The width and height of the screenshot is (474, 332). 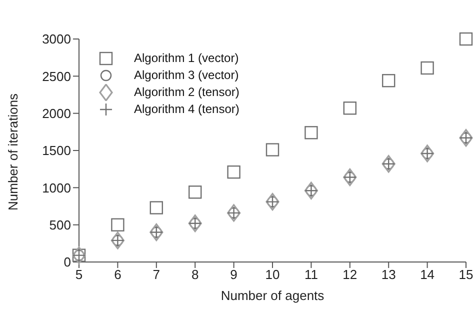 I want to click on x-tick-label: 13, so click(x=388, y=274).